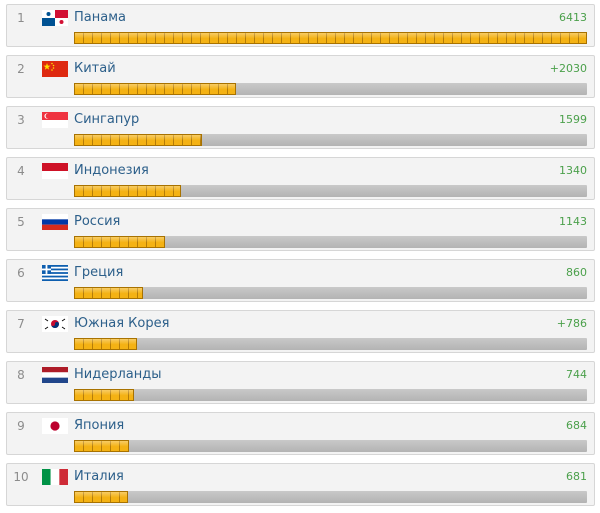 The width and height of the screenshot is (600, 513). What do you see at coordinates (55, 18) in the screenshot?
I see `panama-flag-icon` at bounding box center [55, 18].